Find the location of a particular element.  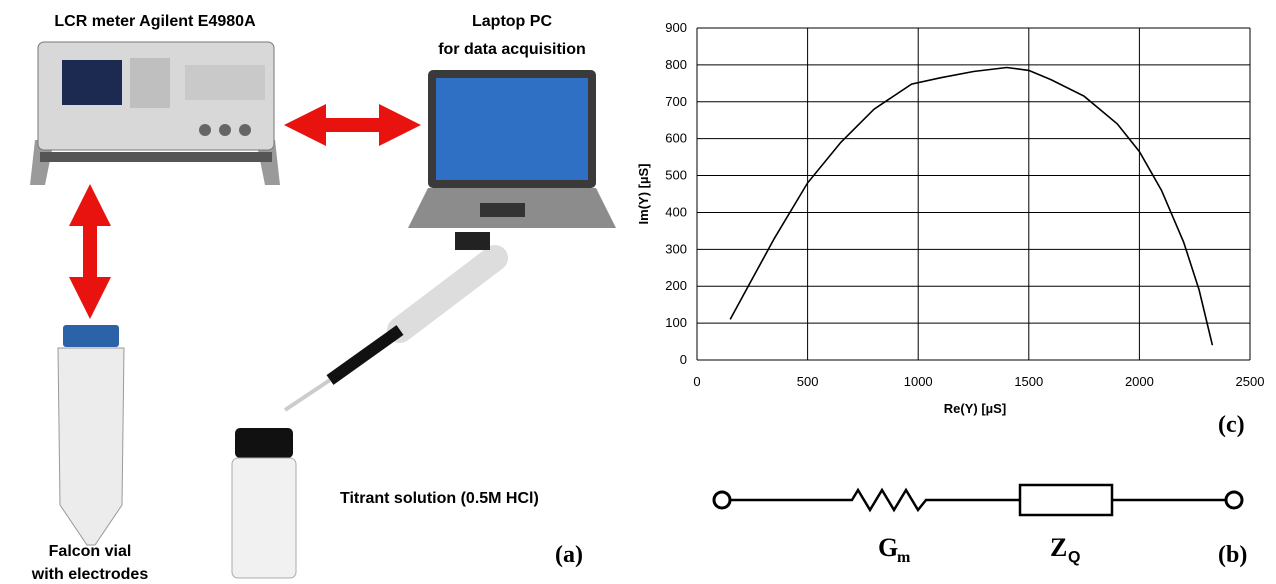

falcon-vial is located at coordinates (91, 435).